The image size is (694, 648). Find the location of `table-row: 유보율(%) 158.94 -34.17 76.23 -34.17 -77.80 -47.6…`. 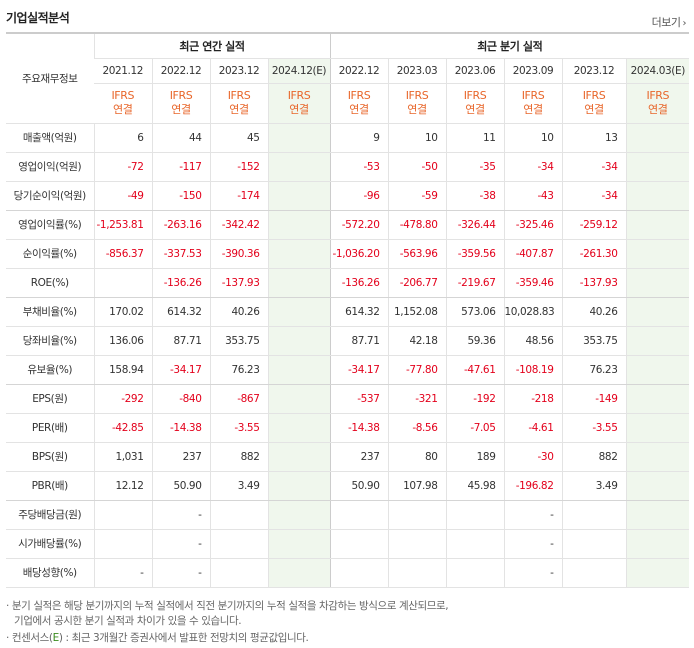

table-row: 유보율(%) 158.94 -34.17 76.23 -34.17 -77.80 -47.6… is located at coordinates (348, 370).